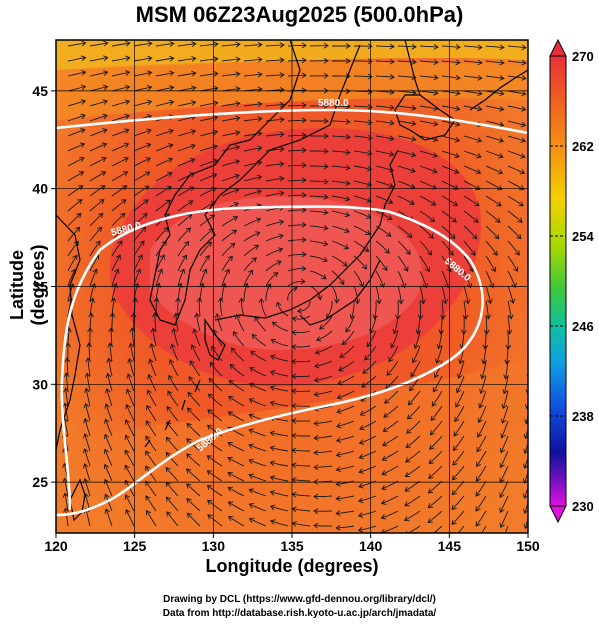  I want to click on contour-label-1: 5880.0, so click(333, 103).